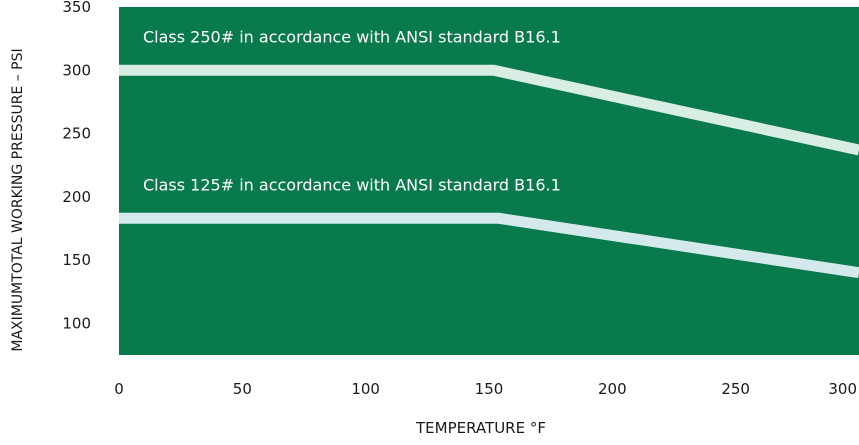 The image size is (859, 445). I want to click on x-tick-label: 50, so click(242, 389).